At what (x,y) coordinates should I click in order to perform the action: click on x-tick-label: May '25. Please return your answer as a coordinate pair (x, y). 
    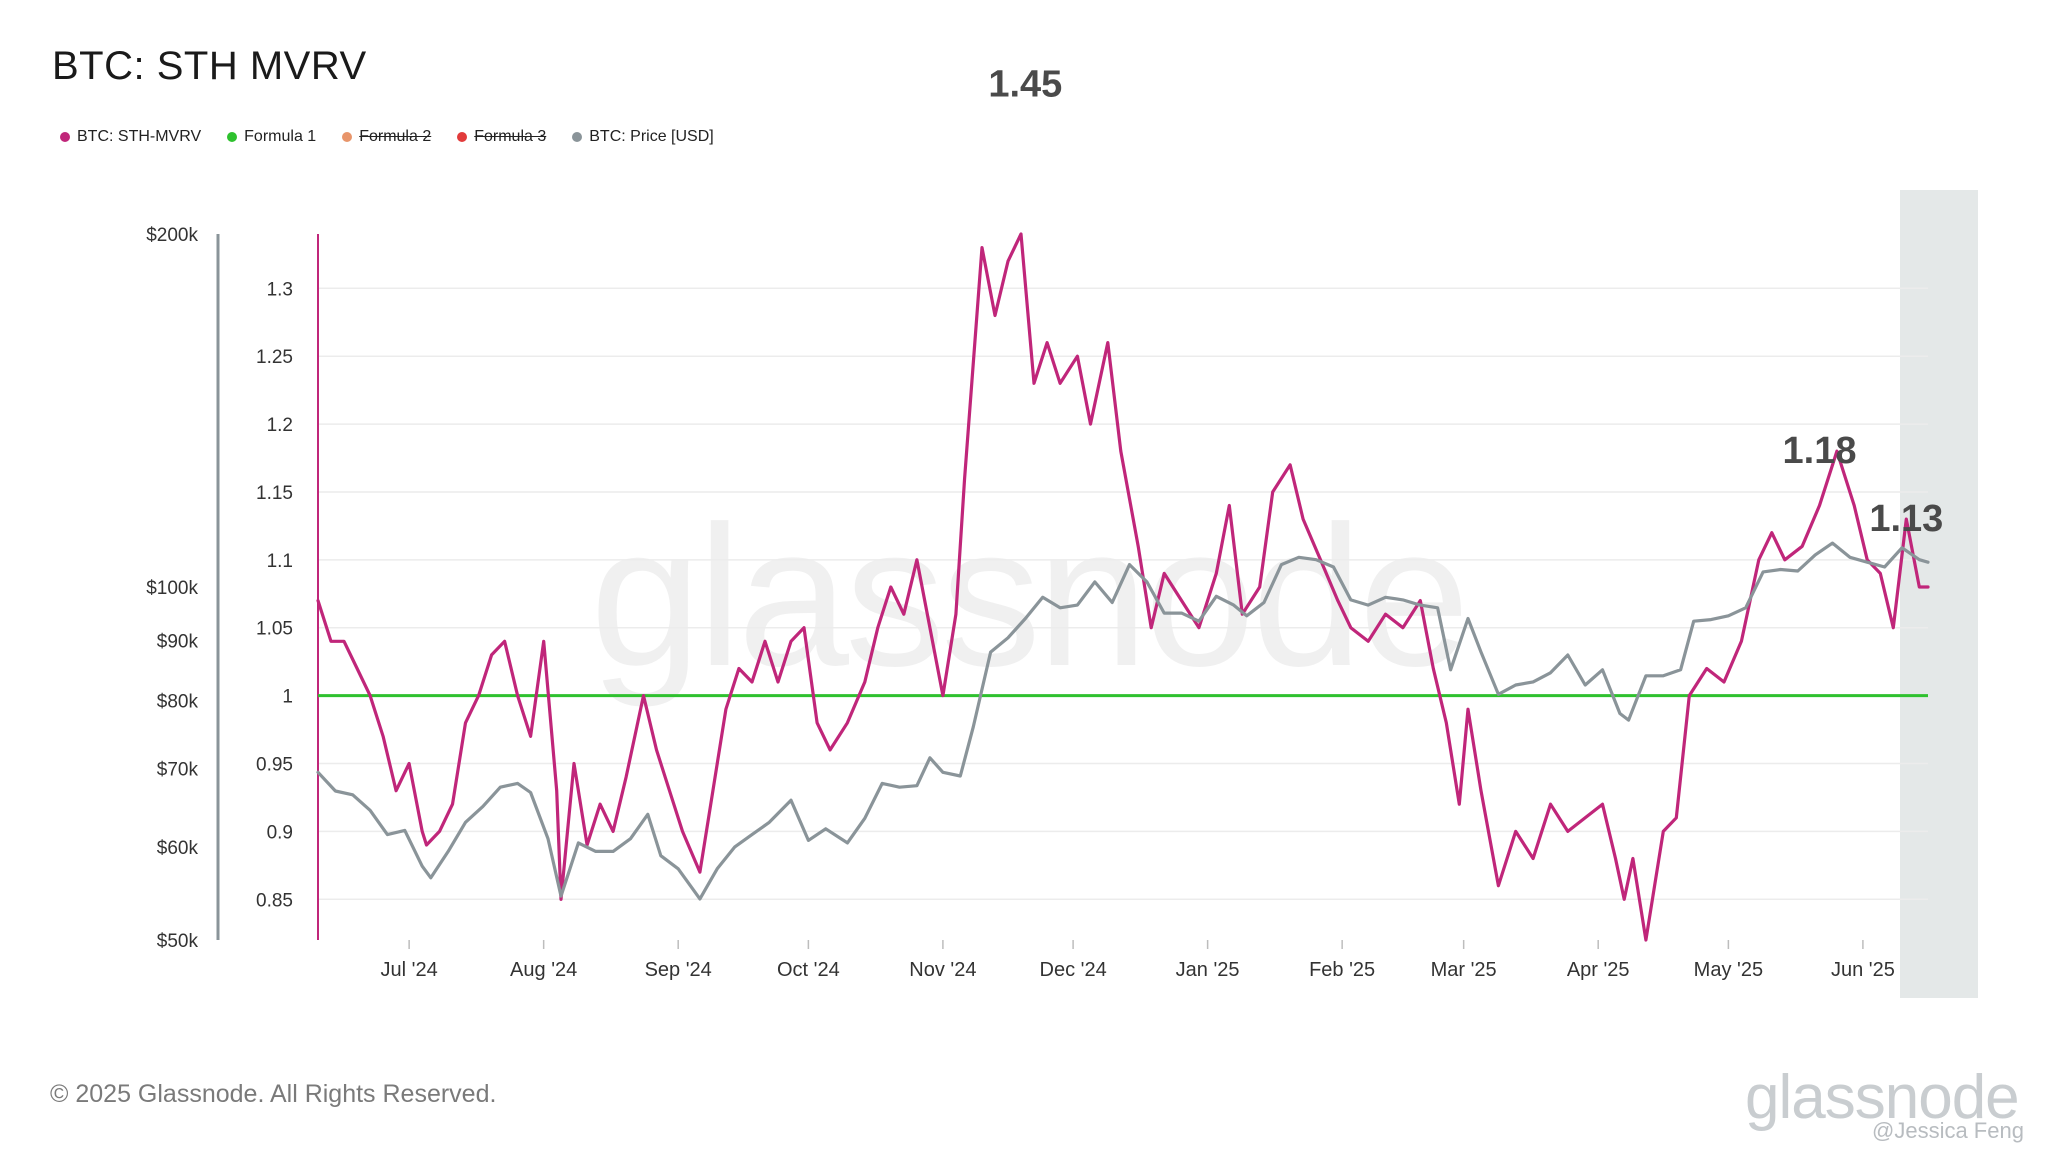
    Looking at the image, I should click on (1728, 970).